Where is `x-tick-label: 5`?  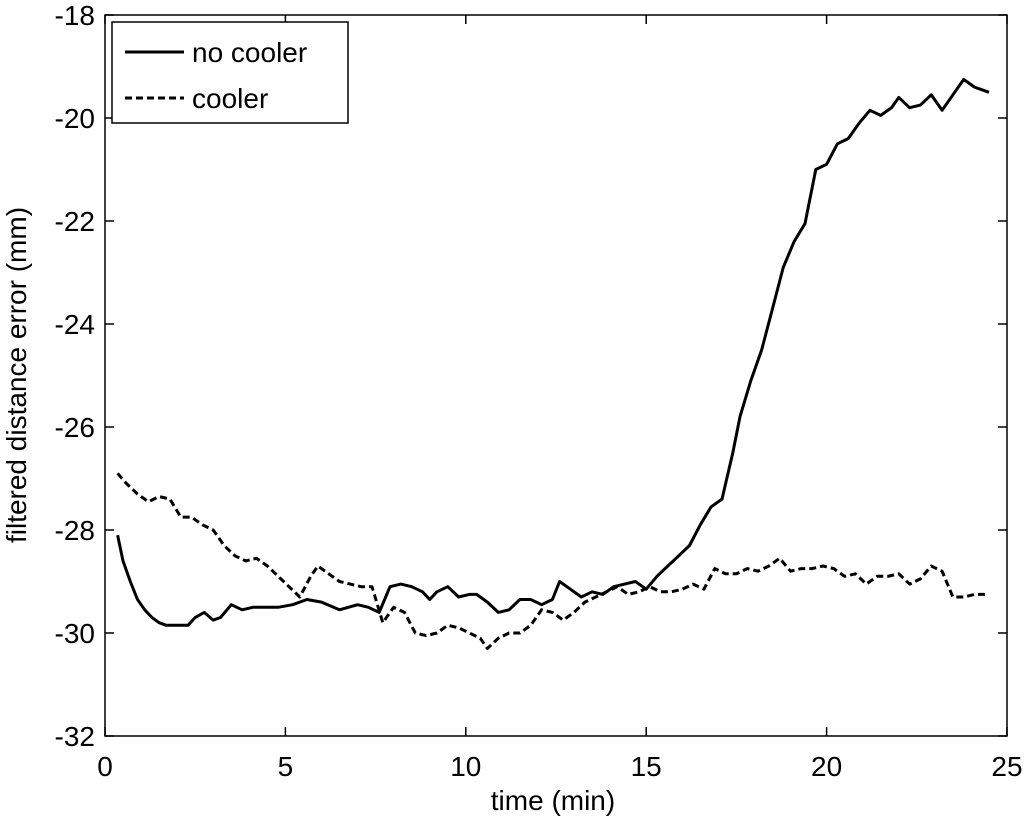 x-tick-label: 5 is located at coordinates (286, 766).